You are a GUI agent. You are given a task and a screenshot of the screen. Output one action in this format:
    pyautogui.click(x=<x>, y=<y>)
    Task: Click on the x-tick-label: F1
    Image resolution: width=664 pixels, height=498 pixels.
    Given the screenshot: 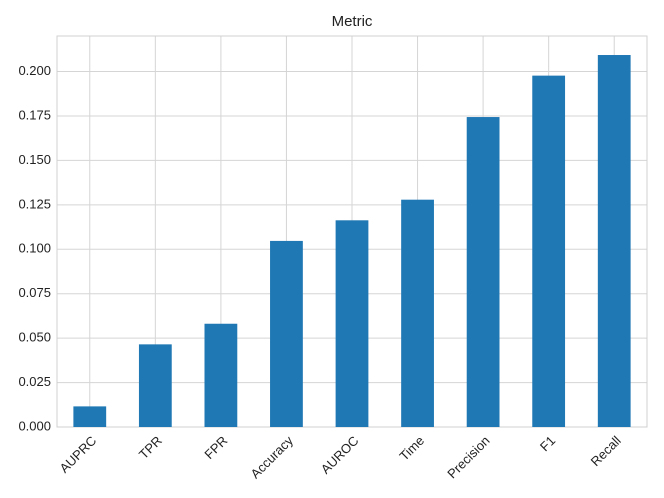 What is the action you would take?
    pyautogui.click(x=547, y=443)
    